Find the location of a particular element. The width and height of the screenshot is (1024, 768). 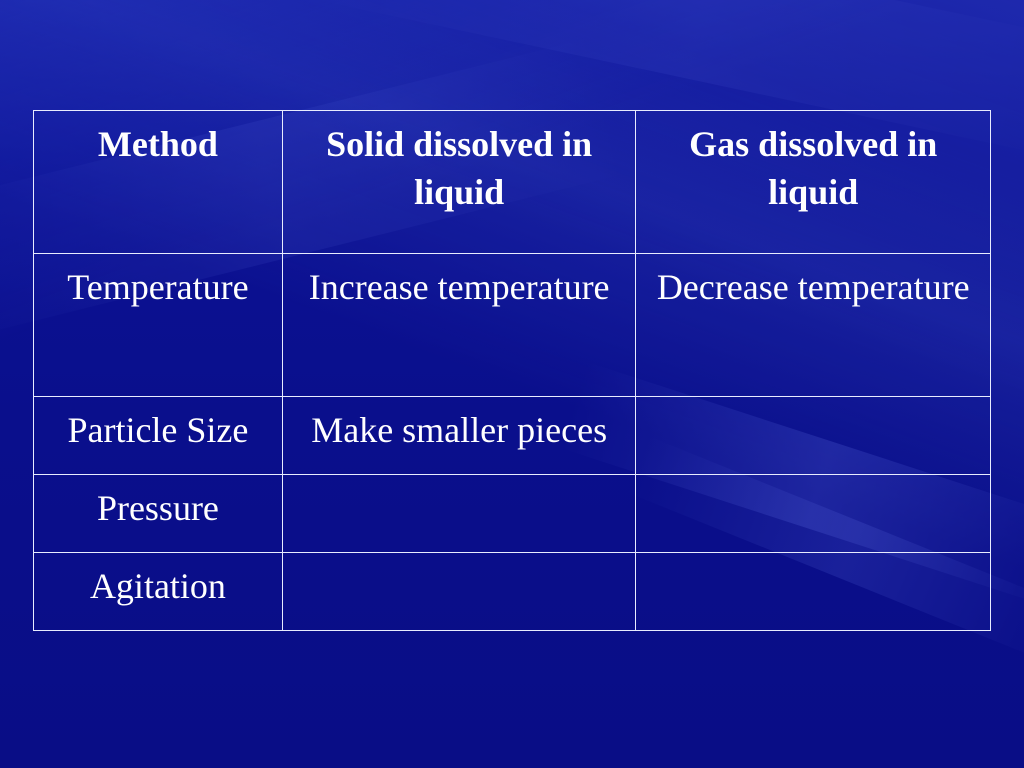

cell-method: Pressure is located at coordinates (158, 513).